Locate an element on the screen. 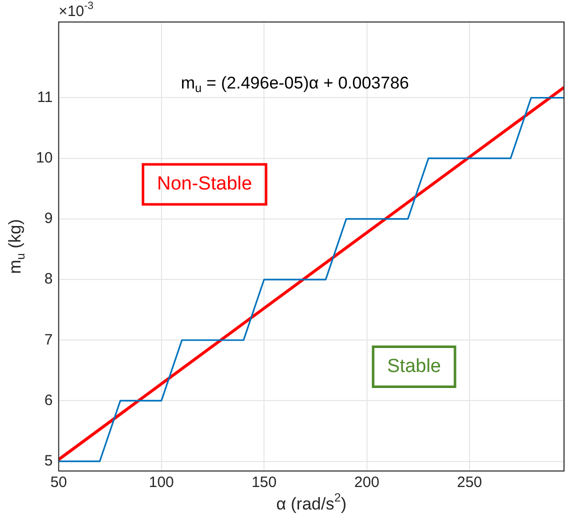  y-tick-label: 7 is located at coordinates (48, 339).